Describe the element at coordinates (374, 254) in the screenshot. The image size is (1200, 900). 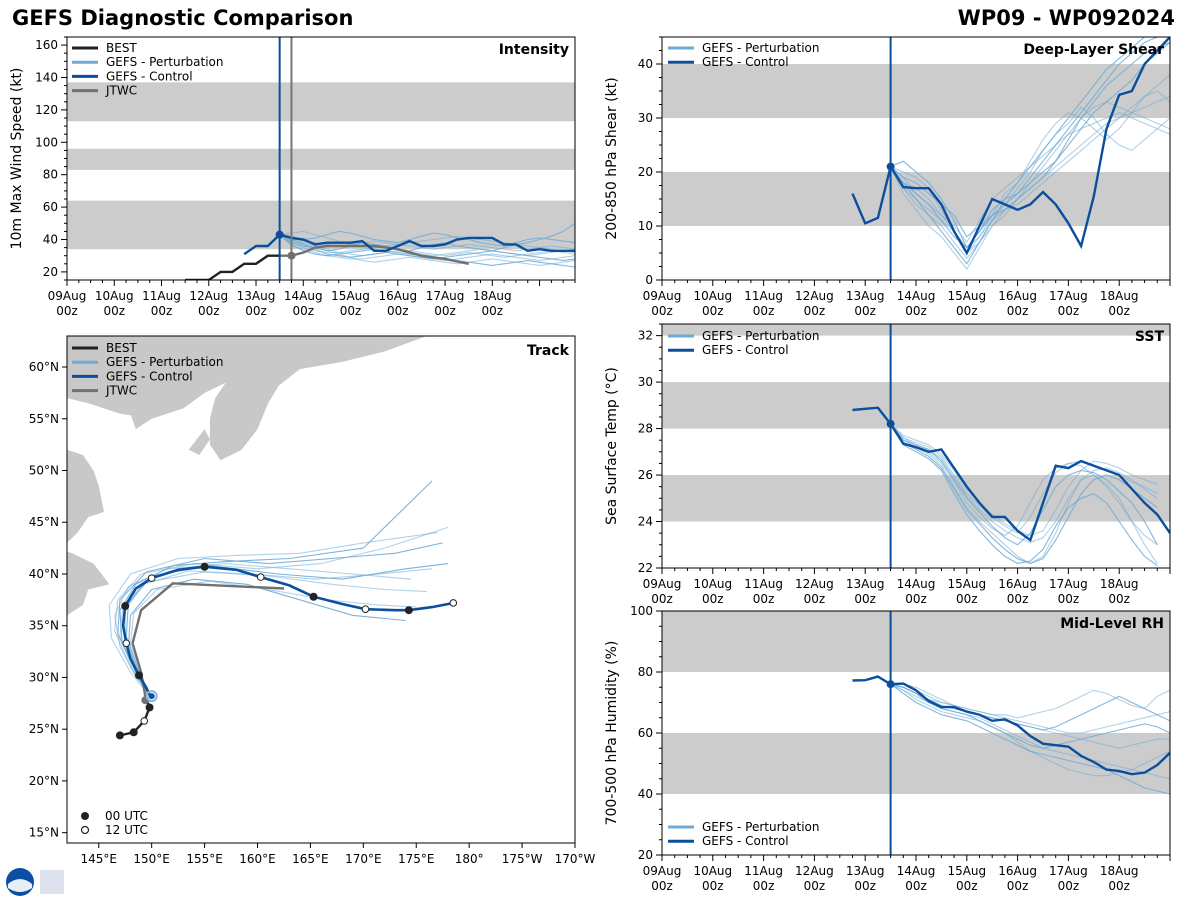
I see `jtwc-series` at that location.